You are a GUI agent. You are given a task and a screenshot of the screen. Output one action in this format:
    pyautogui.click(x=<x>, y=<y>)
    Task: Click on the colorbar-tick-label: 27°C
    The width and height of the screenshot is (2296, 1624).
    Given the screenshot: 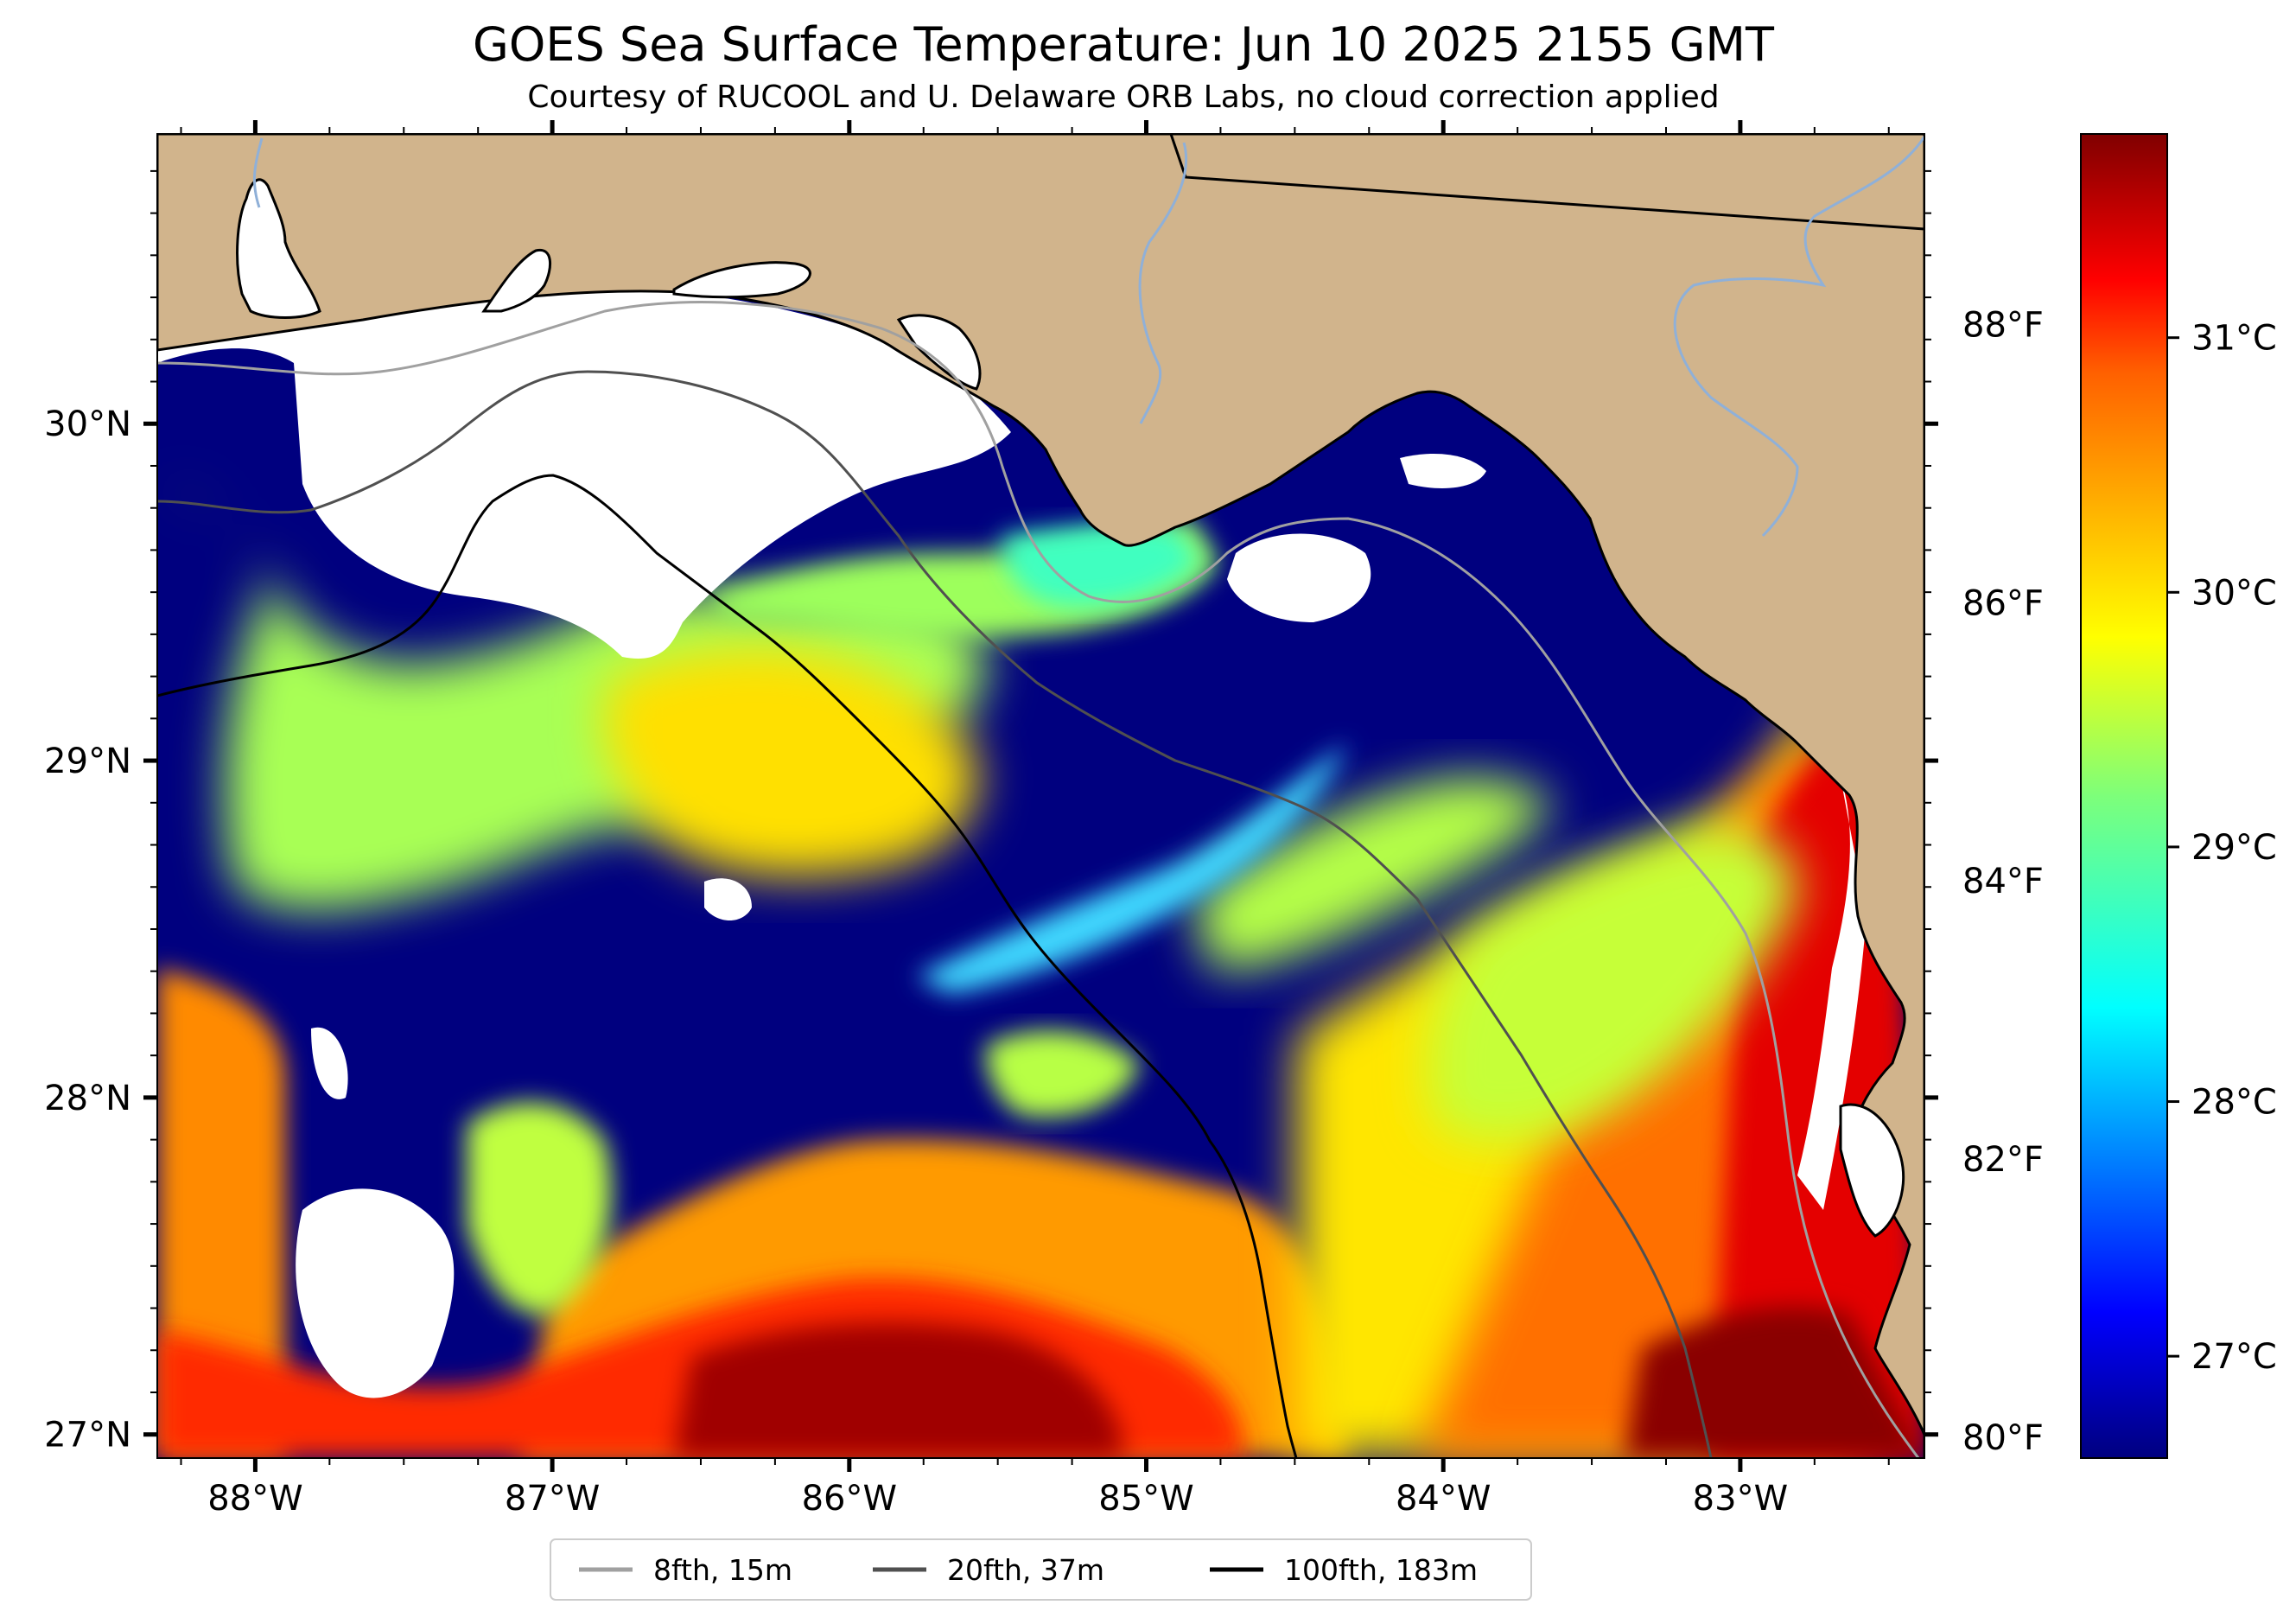 What is the action you would take?
    pyautogui.click(x=2234, y=1357)
    